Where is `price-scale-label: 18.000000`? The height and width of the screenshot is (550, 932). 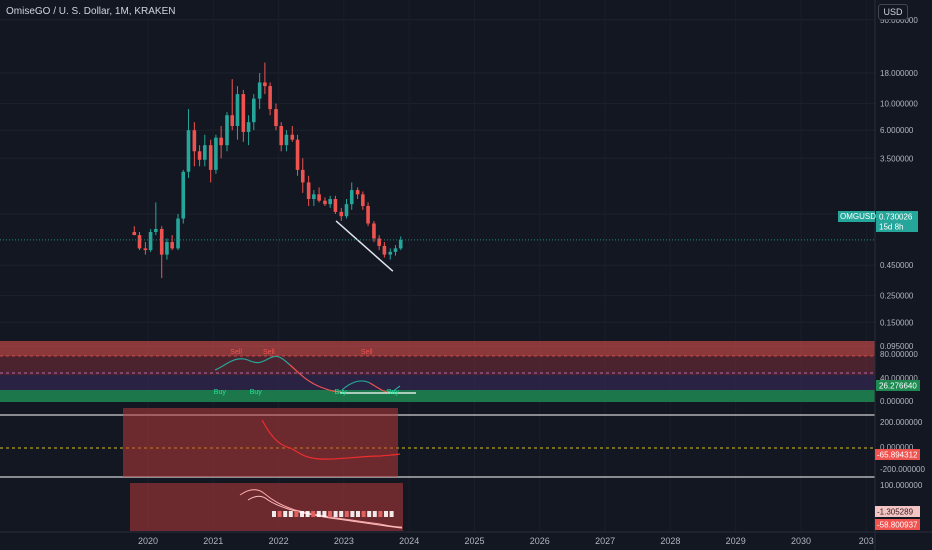
price-scale-label: 18.000000 is located at coordinates (899, 73).